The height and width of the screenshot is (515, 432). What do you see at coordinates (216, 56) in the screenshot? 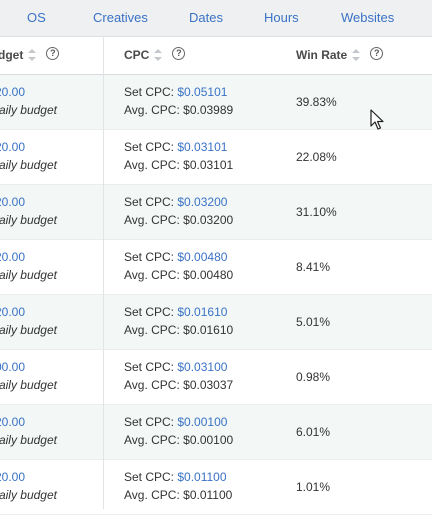
I see `table-header: Budget? CPC? Win Rate?` at bounding box center [216, 56].